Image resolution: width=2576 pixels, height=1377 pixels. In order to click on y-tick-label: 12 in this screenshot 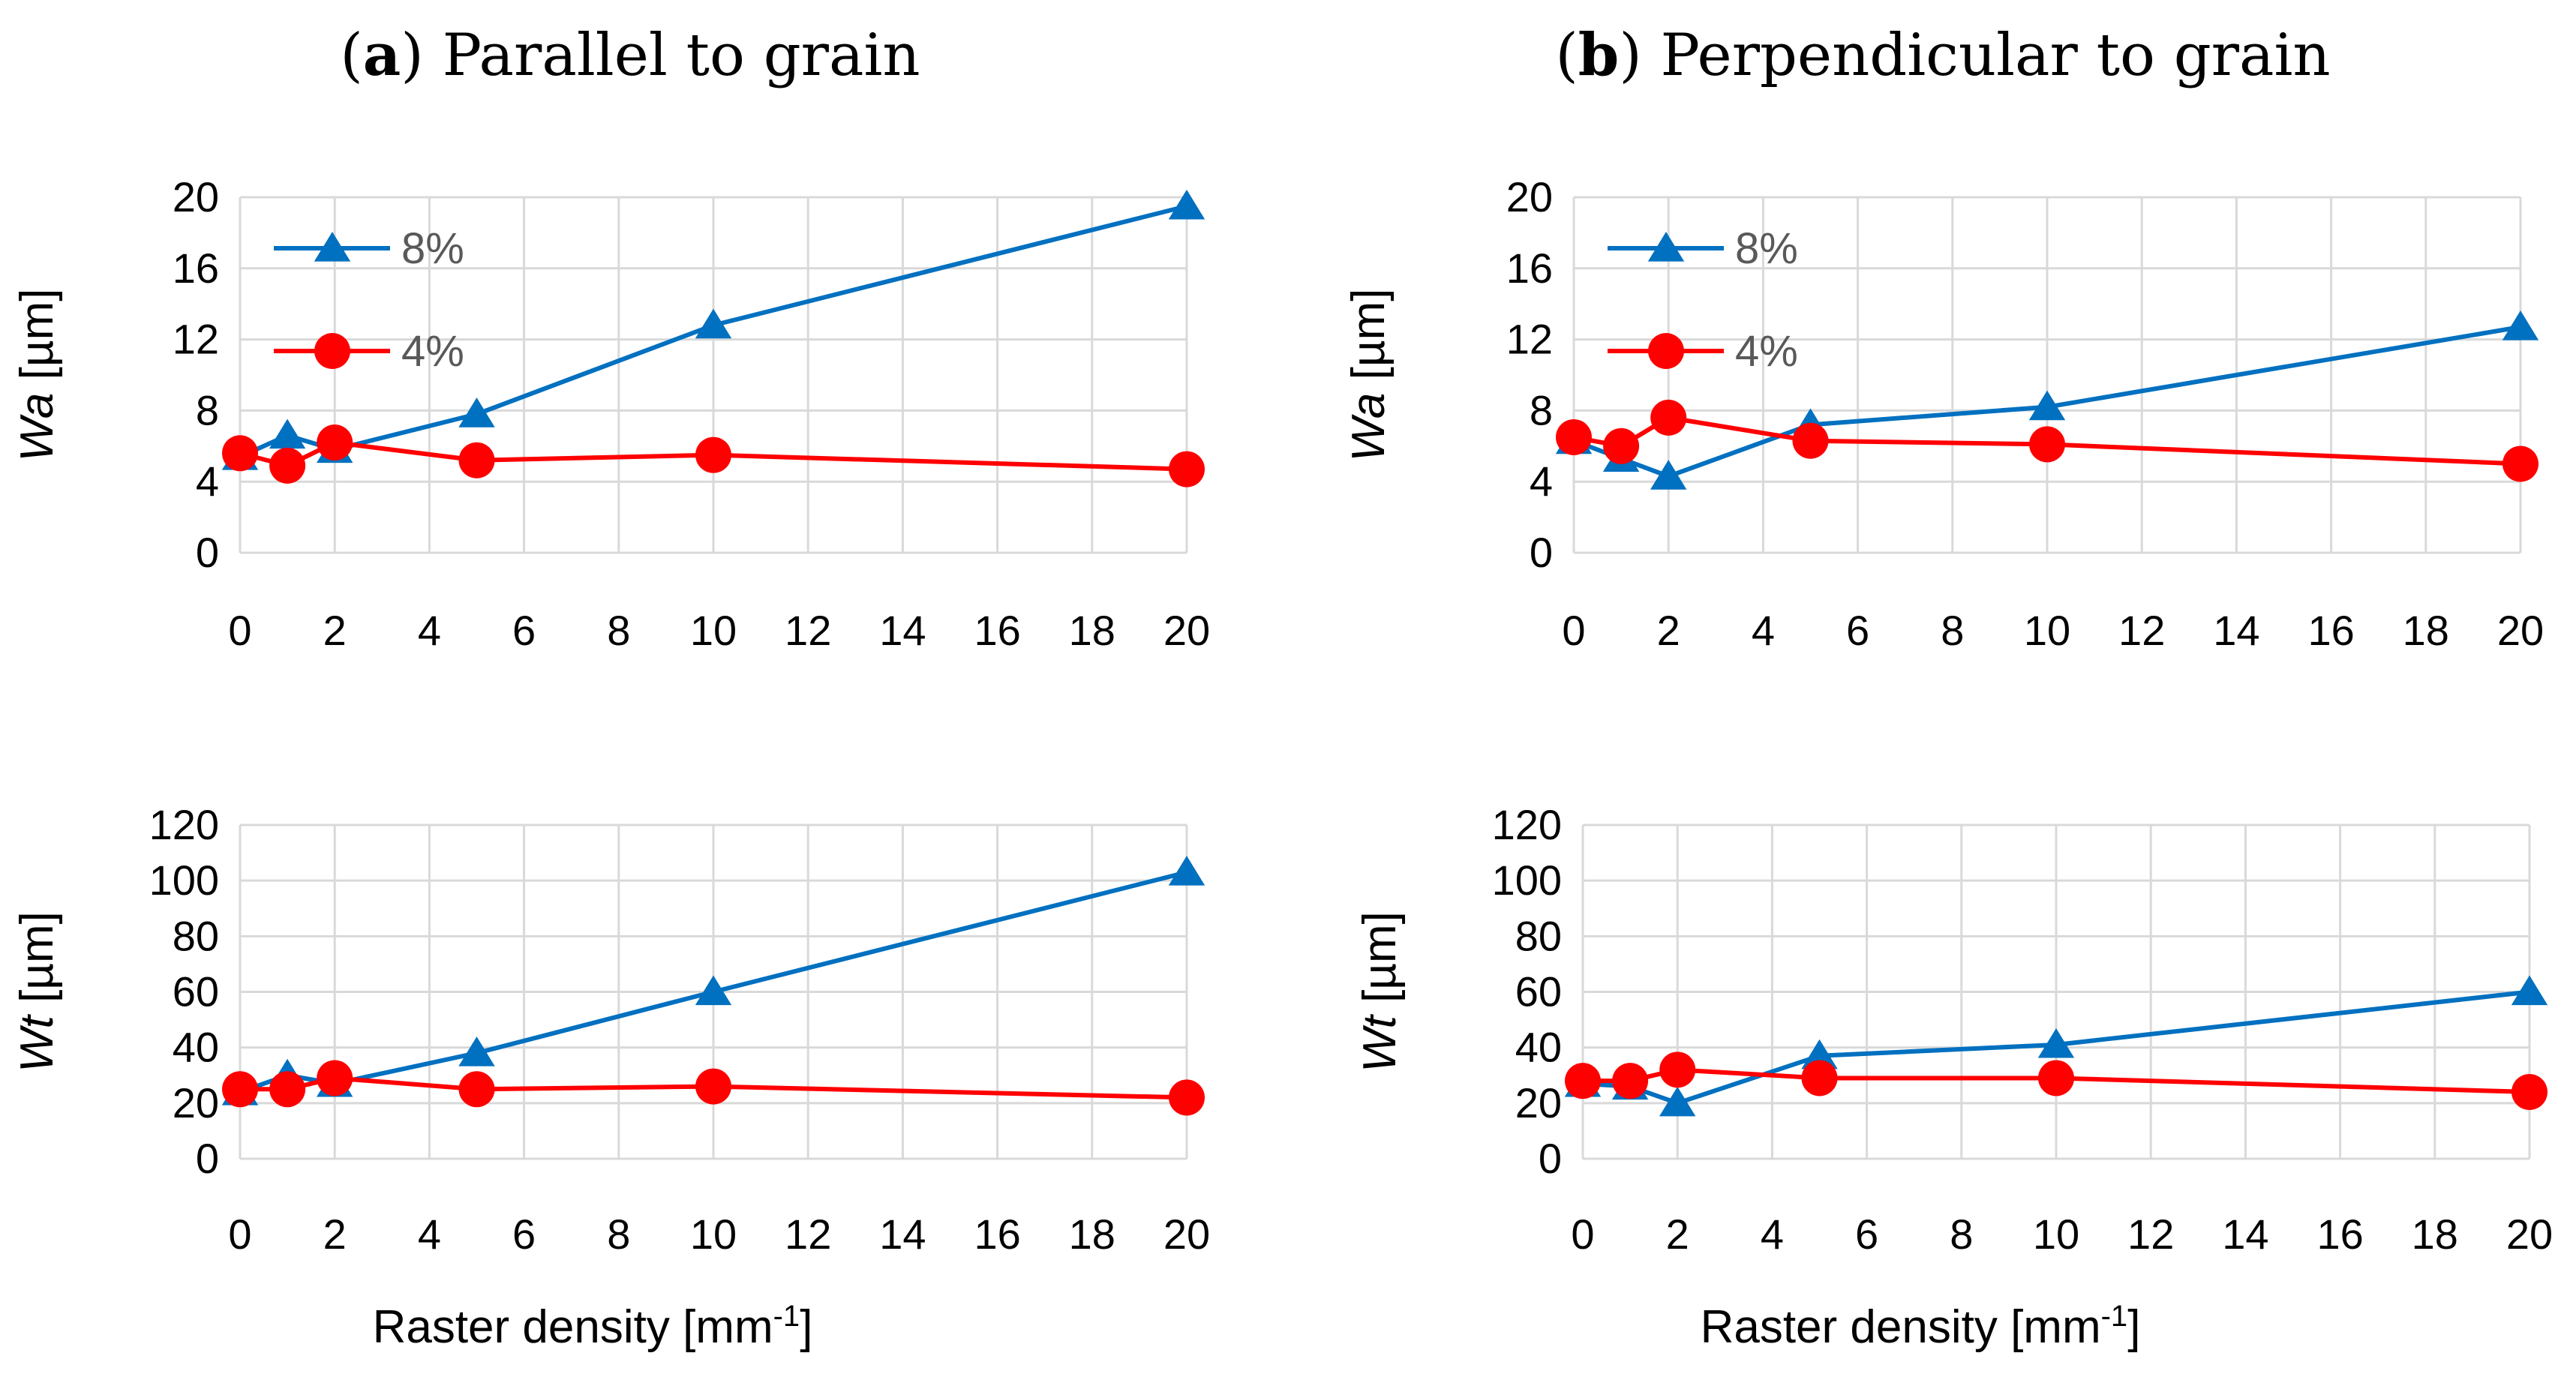, I will do `click(196, 339)`.